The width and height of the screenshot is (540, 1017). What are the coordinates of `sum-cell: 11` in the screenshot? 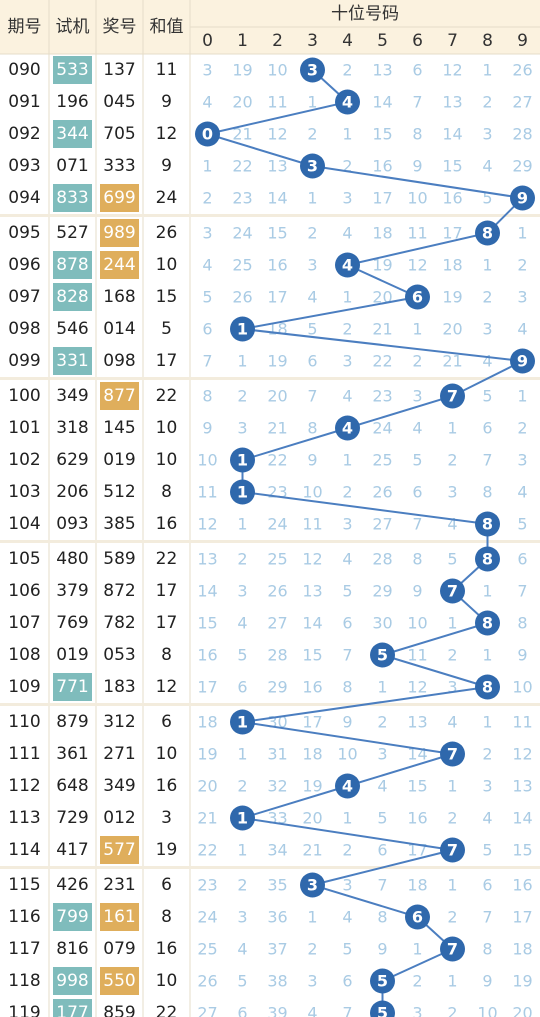 It's located at (167, 70).